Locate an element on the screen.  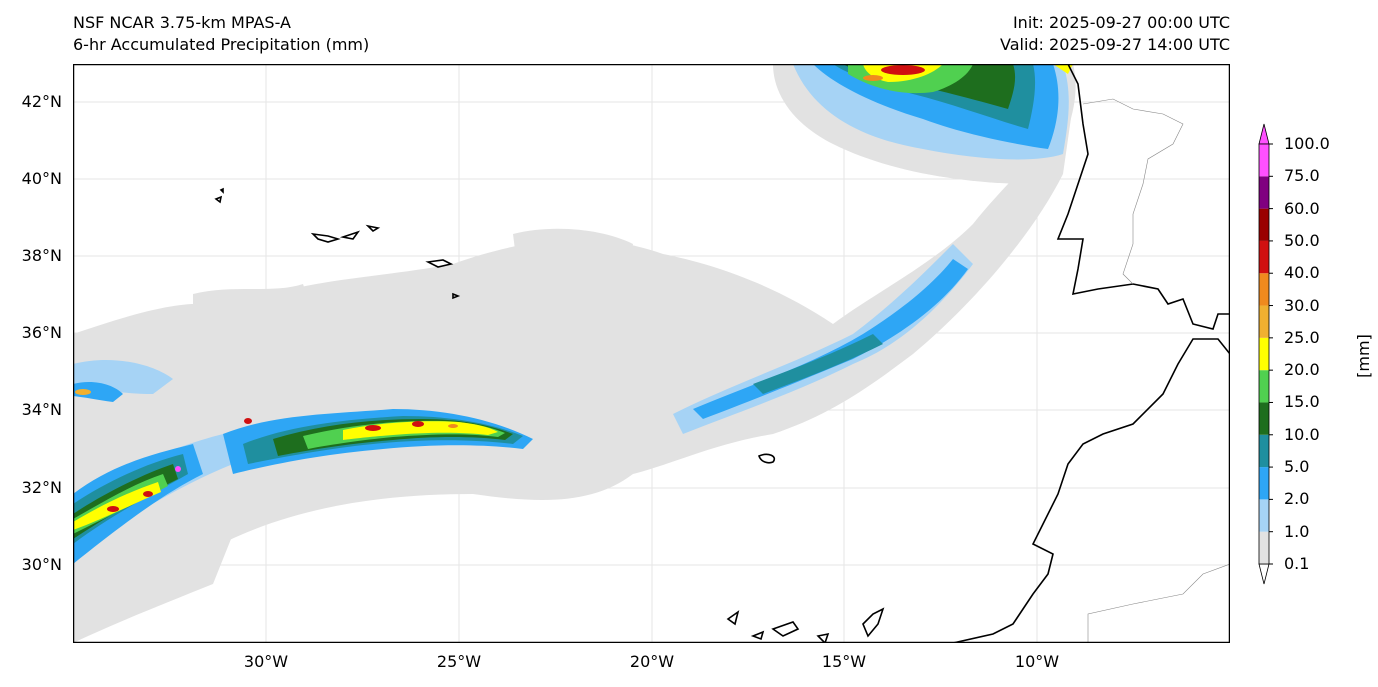
colorbar-tick-label: 15.0 is located at coordinates (1302, 402).